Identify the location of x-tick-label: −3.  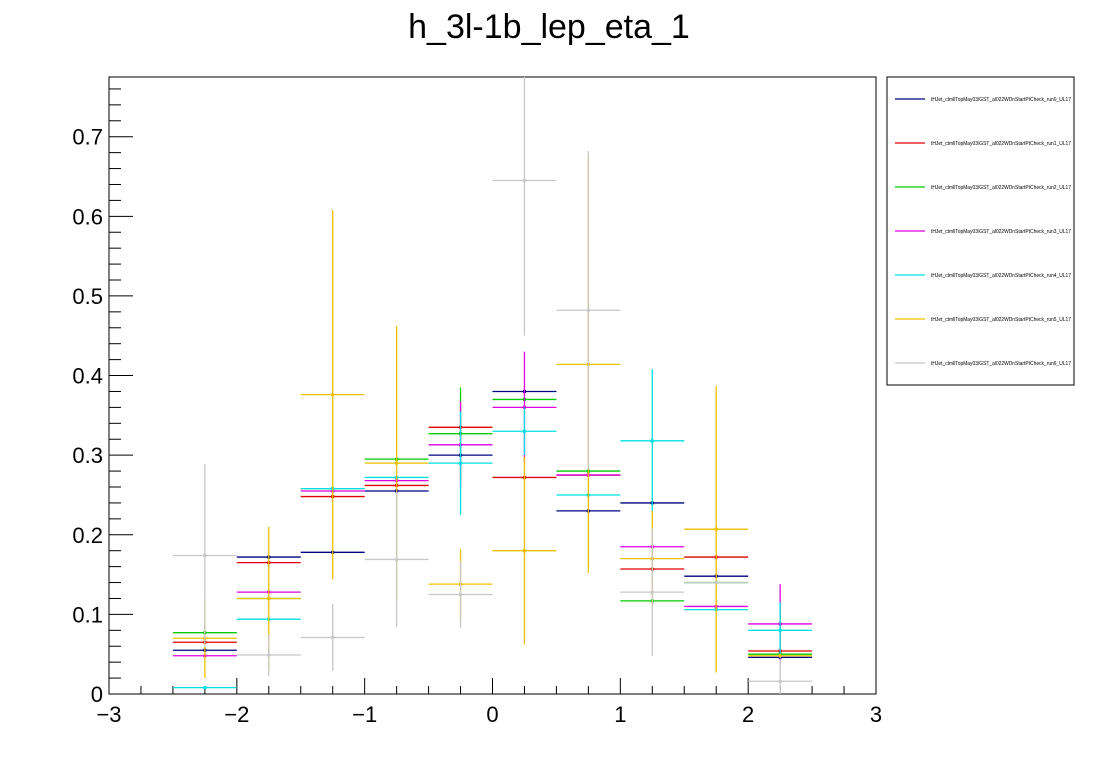
(108, 714).